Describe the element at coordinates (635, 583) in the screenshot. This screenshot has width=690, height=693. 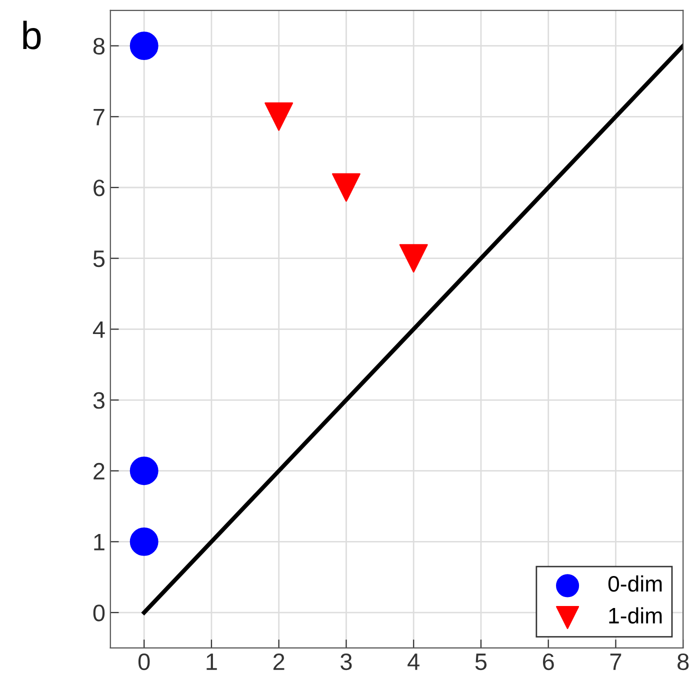
I see `legend-label: 0-dim` at that location.